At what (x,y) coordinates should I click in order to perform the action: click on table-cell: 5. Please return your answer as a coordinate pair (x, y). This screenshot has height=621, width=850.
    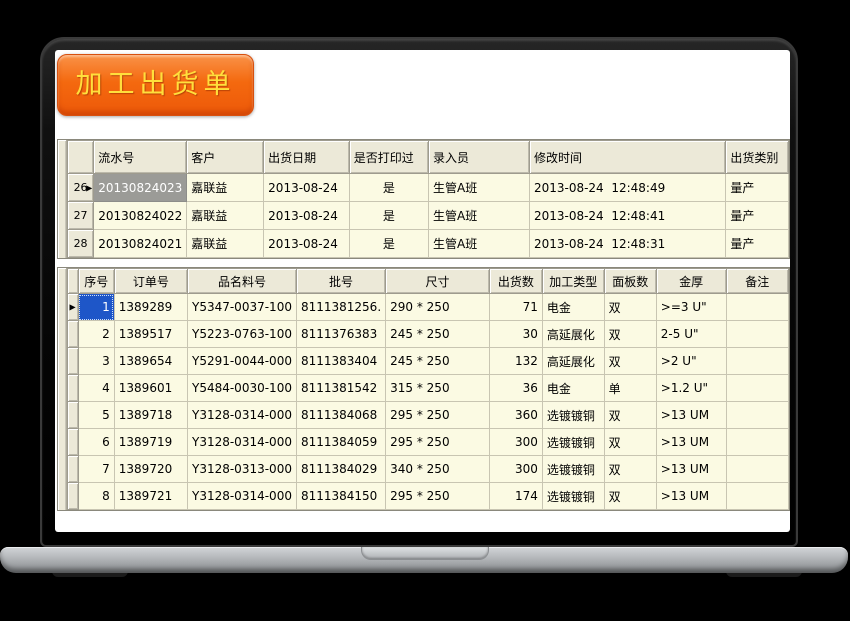
    Looking at the image, I should click on (96, 415).